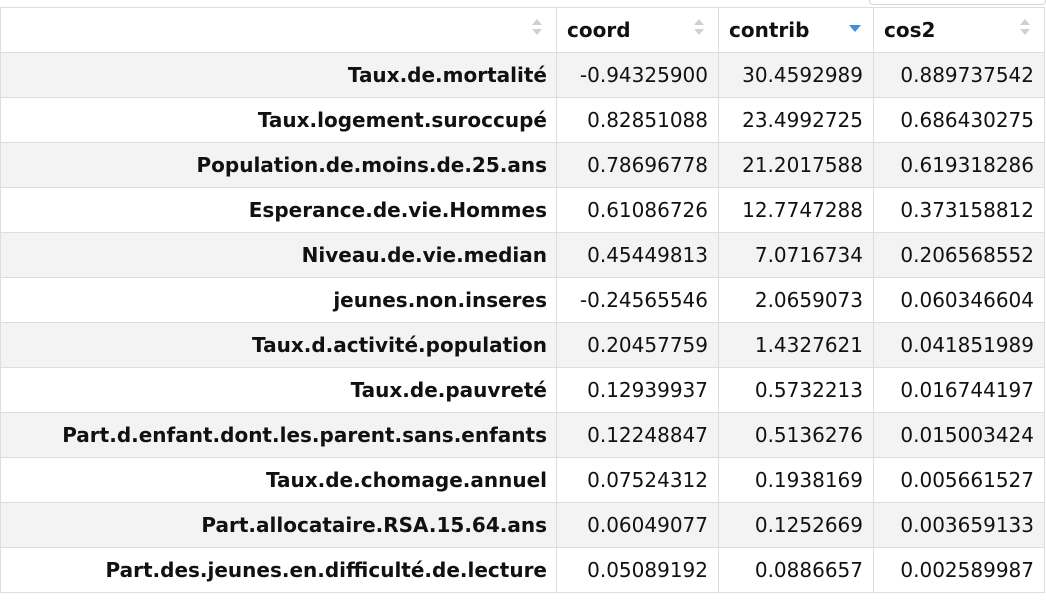  I want to click on coord-cell: -0.94325900, so click(637, 75).